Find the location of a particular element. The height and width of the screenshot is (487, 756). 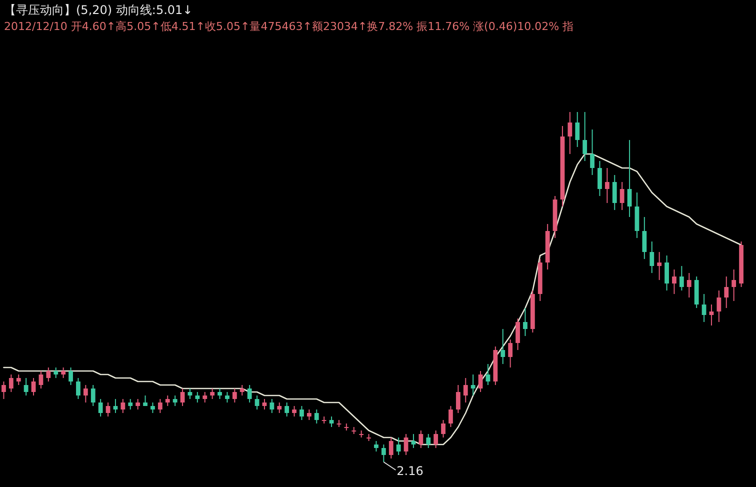

text: 2012/12/10 开4.60↑高5.05↑低4.51↑收5.05↑量475463↑额23034↑换7.82% 振11.76% 涨(0.46)10.02% 指 is located at coordinates (289, 26).